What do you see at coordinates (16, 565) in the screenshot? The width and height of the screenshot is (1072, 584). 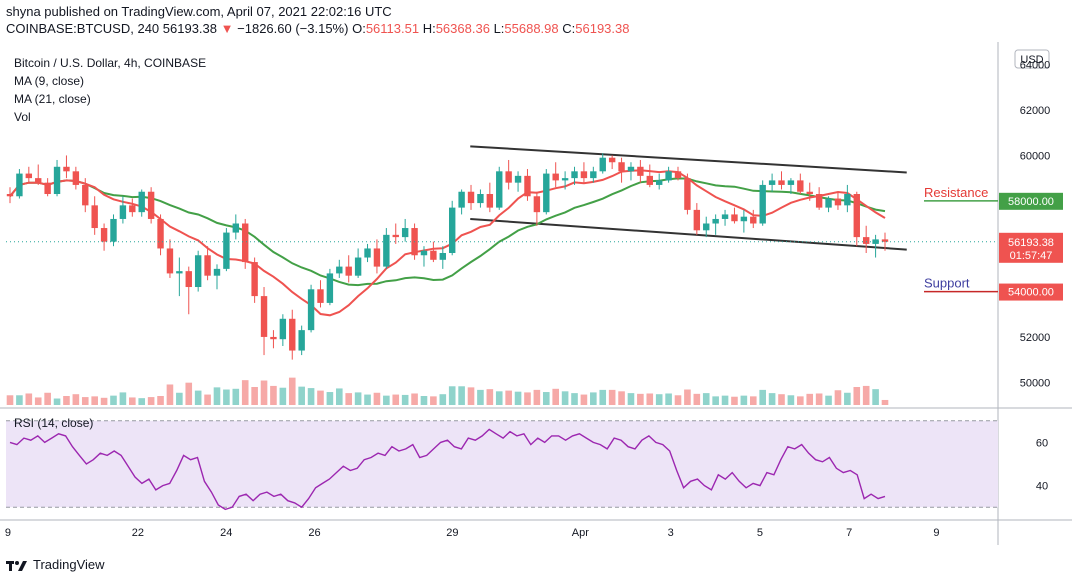 I see `tradingview-logo-icon` at bounding box center [16, 565].